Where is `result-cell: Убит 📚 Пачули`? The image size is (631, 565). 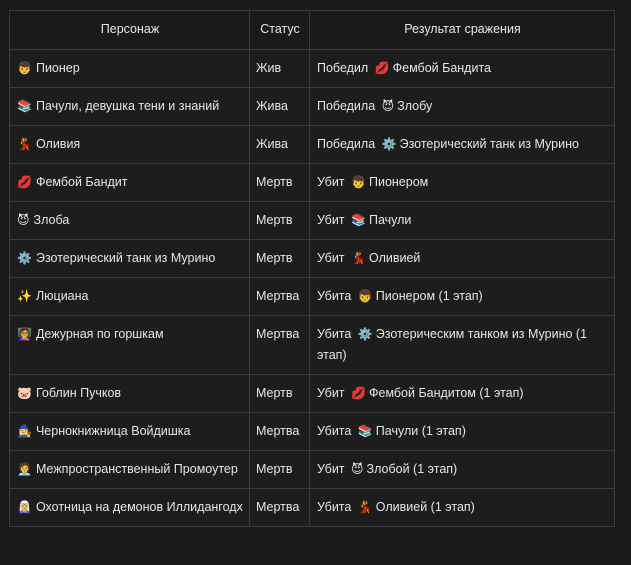
result-cell: Убит 📚 Пачули is located at coordinates (462, 220).